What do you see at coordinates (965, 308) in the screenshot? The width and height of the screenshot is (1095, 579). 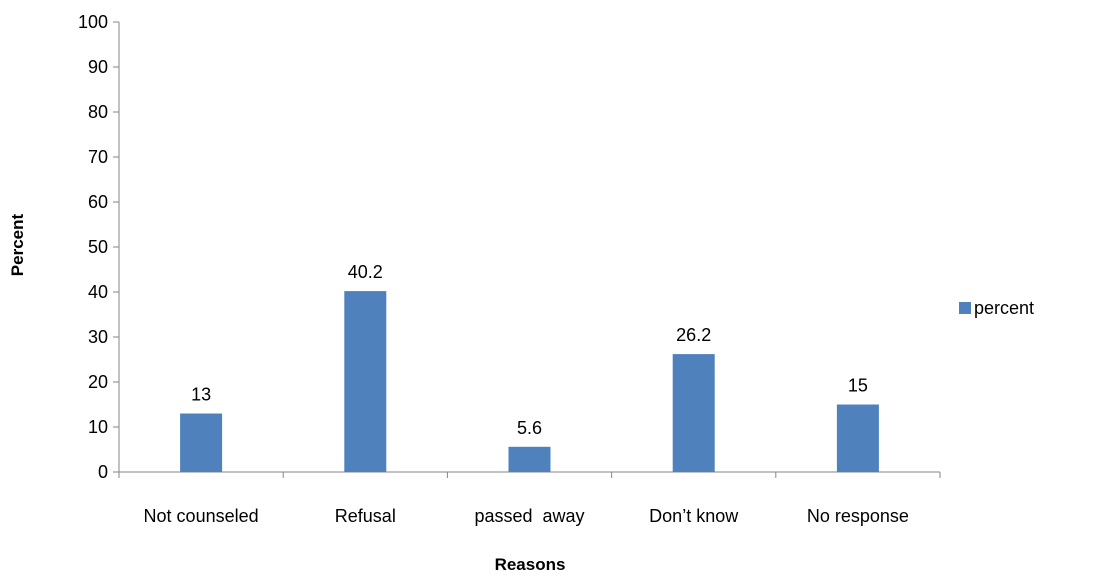 I see `legend-swatch` at bounding box center [965, 308].